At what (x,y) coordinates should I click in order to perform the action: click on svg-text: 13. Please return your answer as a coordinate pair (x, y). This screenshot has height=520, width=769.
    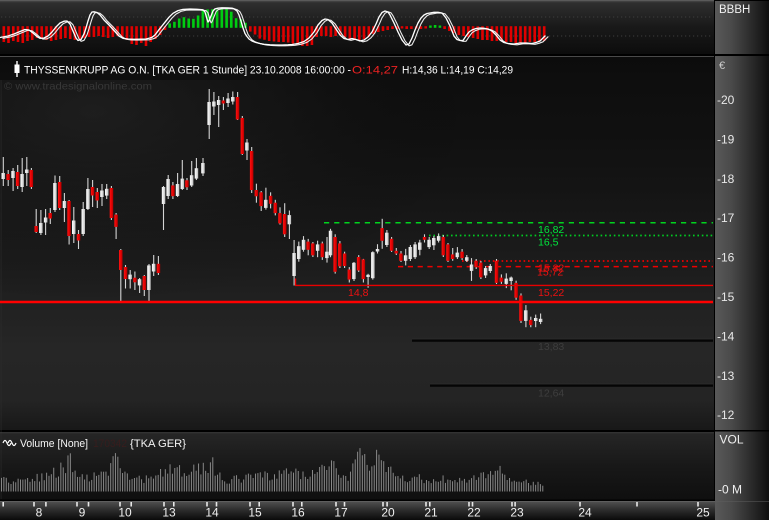
    Looking at the image, I should click on (169, 513).